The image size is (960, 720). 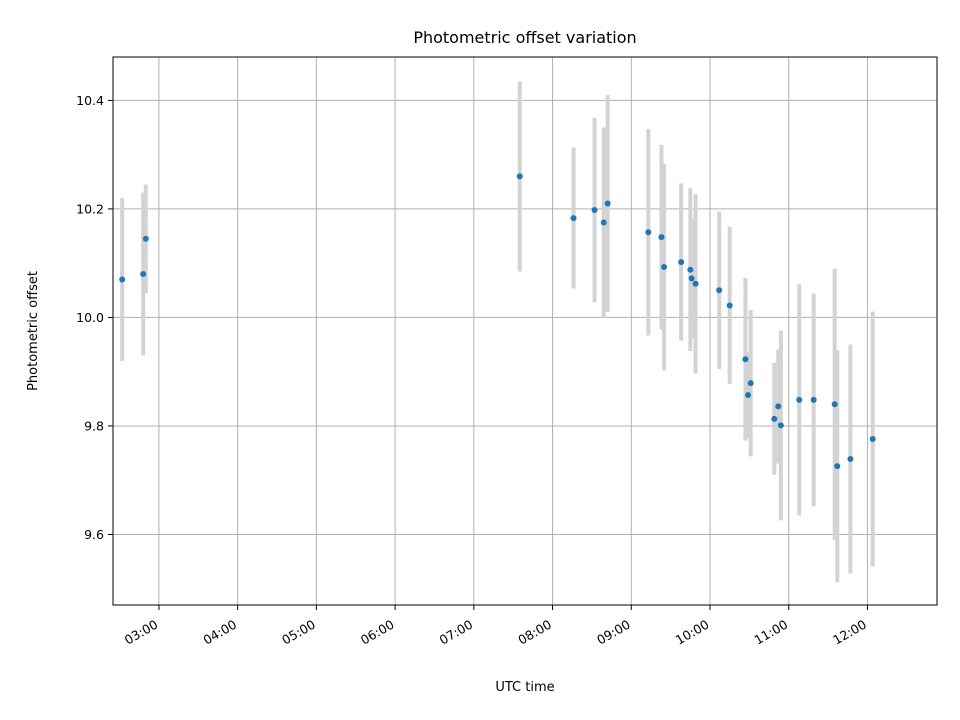 What do you see at coordinates (771, 632) in the screenshot?
I see `x-tick-label: 11:00` at bounding box center [771, 632].